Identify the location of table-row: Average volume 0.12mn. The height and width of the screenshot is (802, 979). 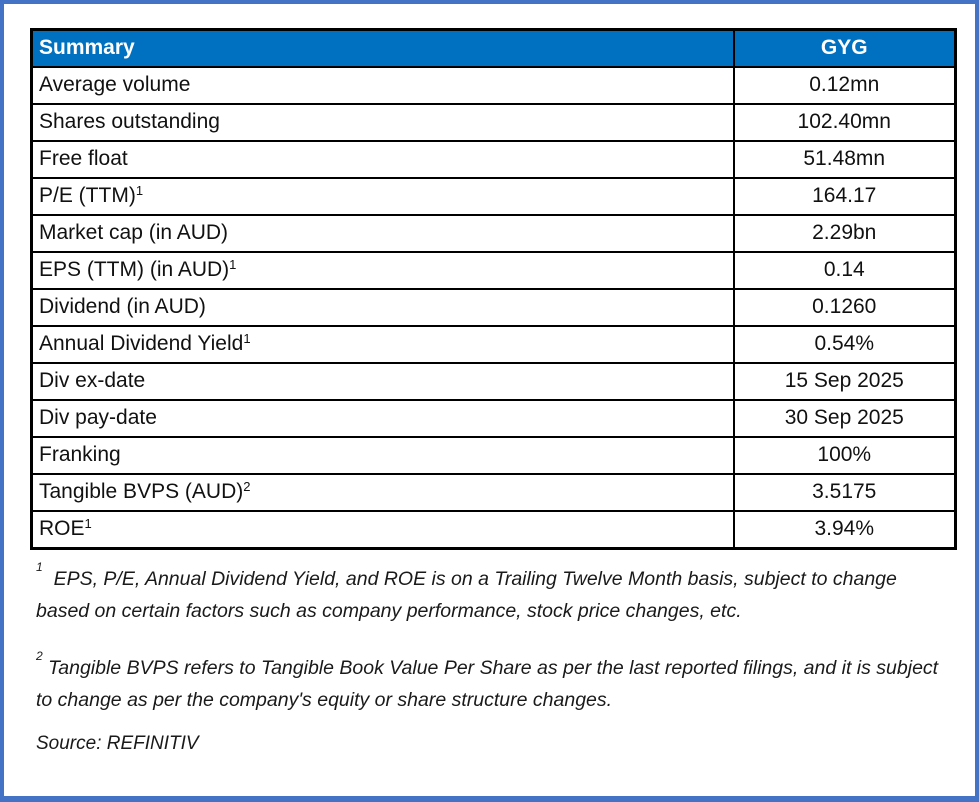
(493, 85).